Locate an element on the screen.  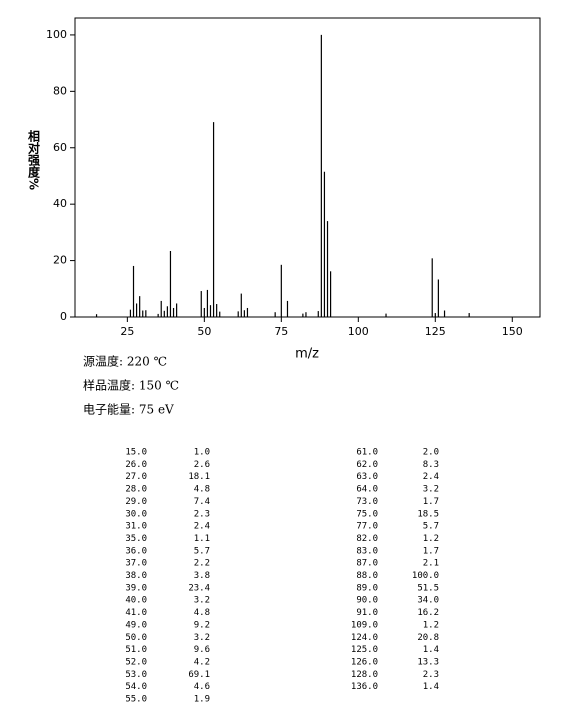
mz-cell: 30.0 is located at coordinates (136, 514).